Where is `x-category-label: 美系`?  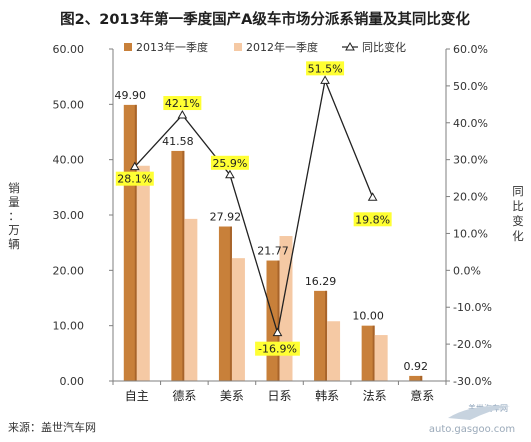
x-category-label: 美系 is located at coordinates (232, 396).